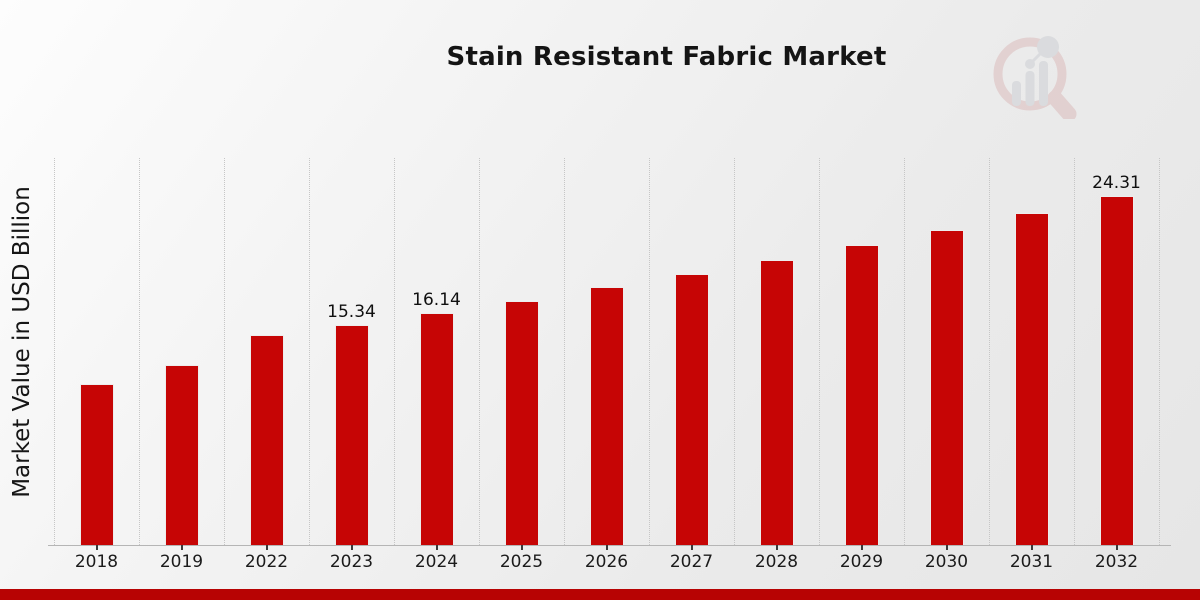  What do you see at coordinates (1031, 562) in the screenshot?
I see `x-tick-label-2031: 2031` at bounding box center [1031, 562].